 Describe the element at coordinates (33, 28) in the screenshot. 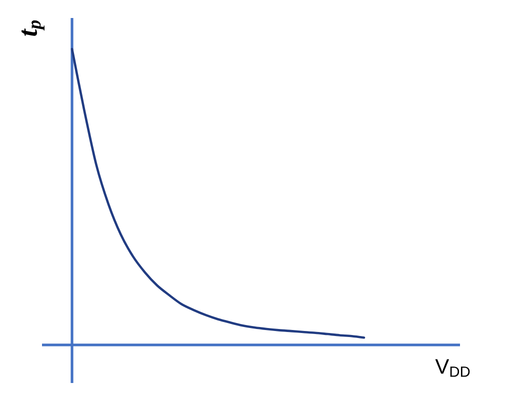

I see `y-axis-title: t$_{p}$` at that location.